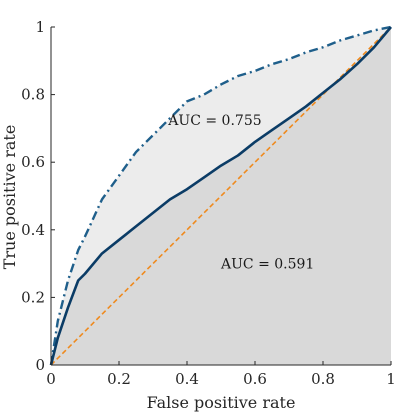 This screenshot has width=407, height=412. What do you see at coordinates (40, 365) in the screenshot?
I see `y-tick-label: 0` at bounding box center [40, 365].